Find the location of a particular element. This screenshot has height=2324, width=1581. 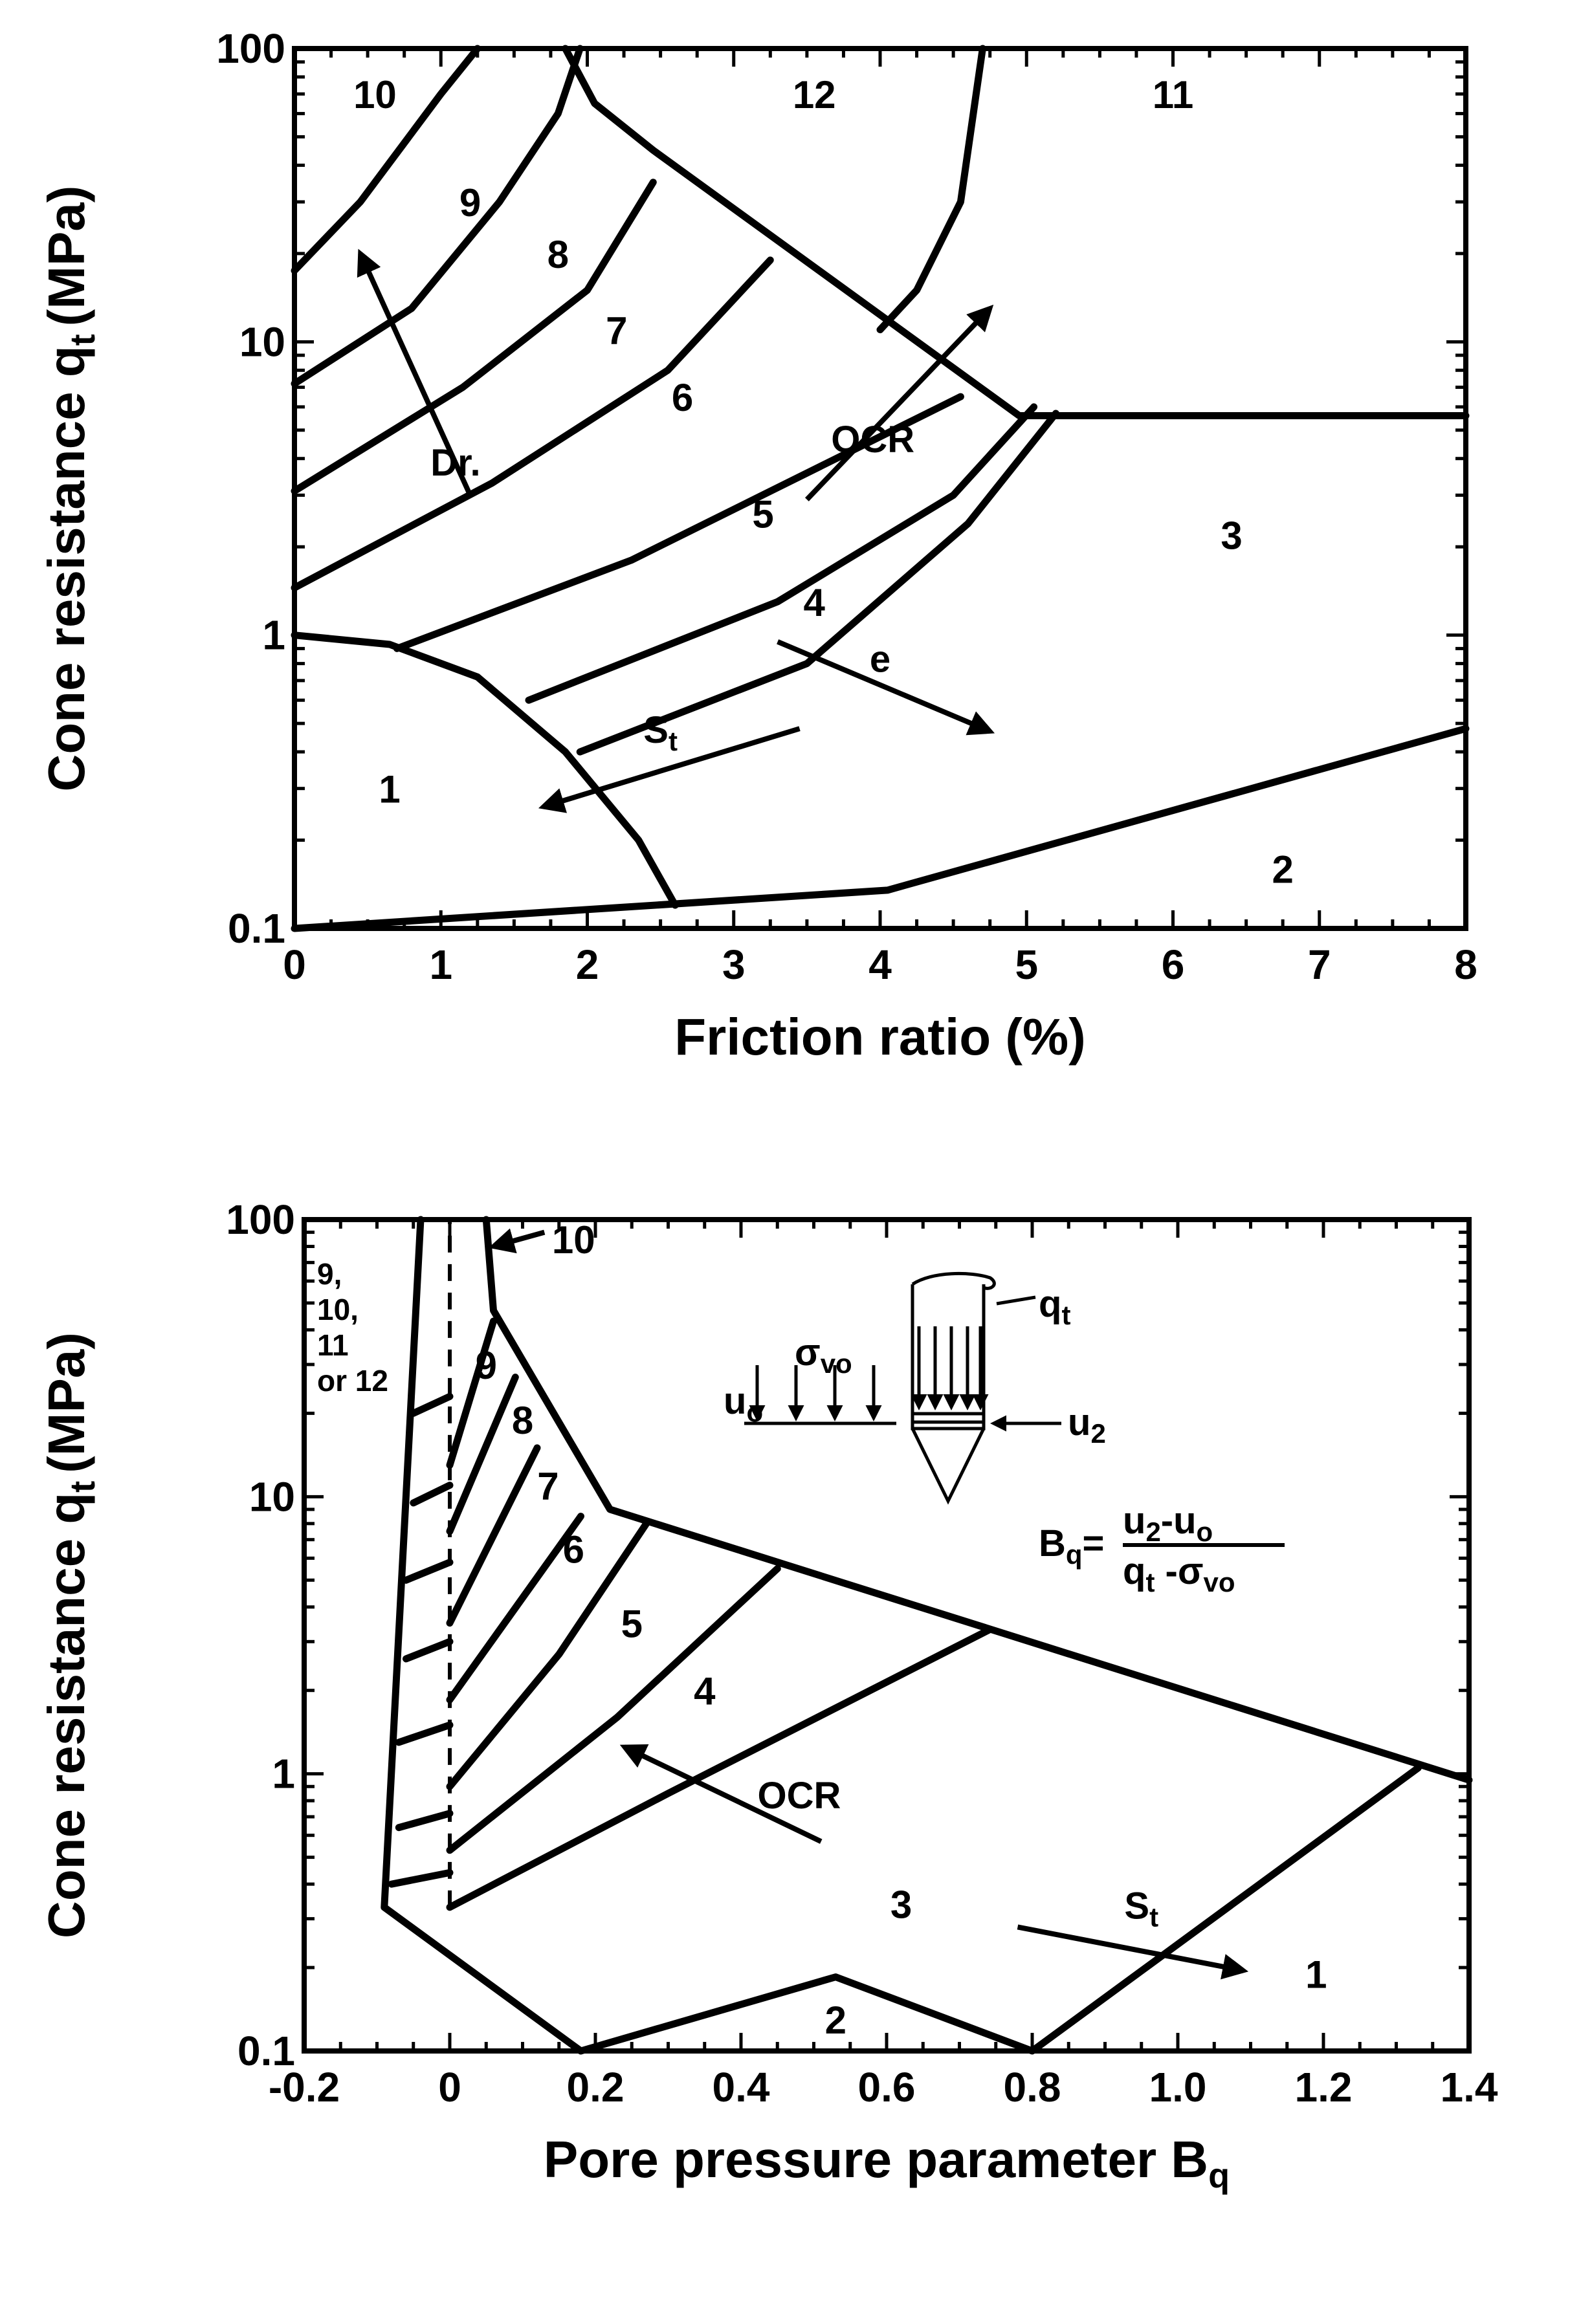

x-tick-label: 1.2 is located at coordinates (1324, 2087).